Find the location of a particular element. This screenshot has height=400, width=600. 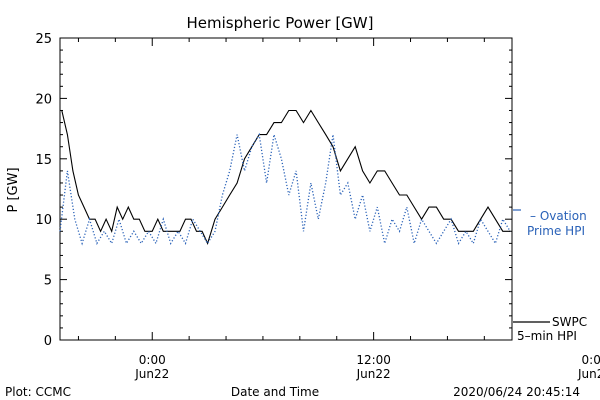

x-axis-label: Date and Time is located at coordinates (275, 392).